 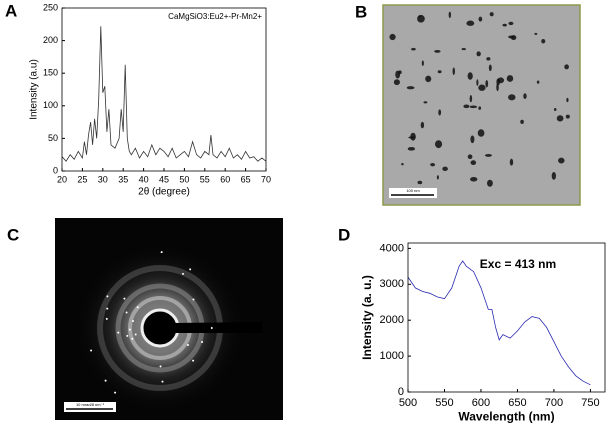 I want to click on legend-label: CaMgSiO3:Eu2+-Pr-Mn2+, so click(x=215, y=16).